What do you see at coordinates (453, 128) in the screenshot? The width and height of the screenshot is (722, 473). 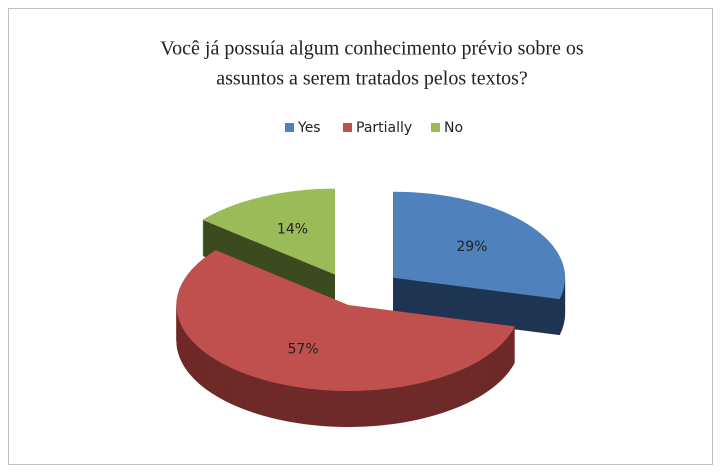 I see `legend-label: No` at bounding box center [453, 128].